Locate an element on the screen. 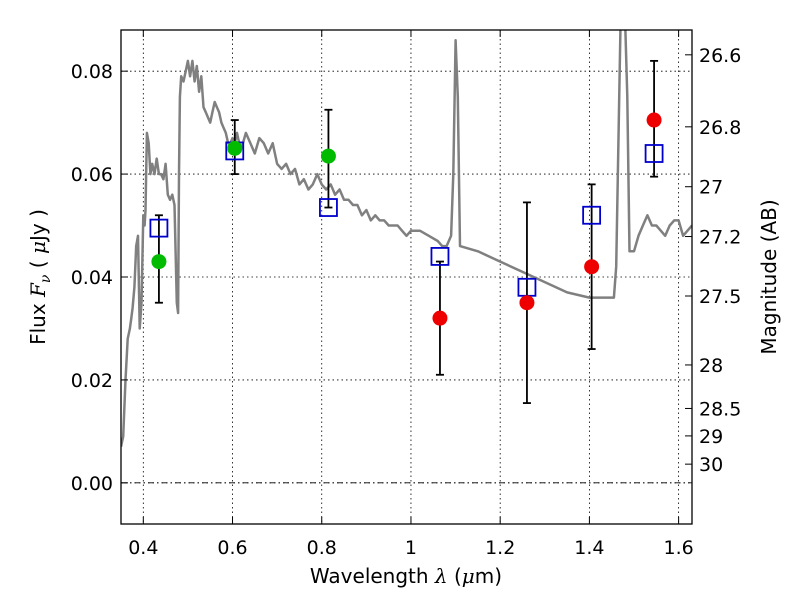 This screenshot has width=800, height=600. y-tick-label: 0.02 is located at coordinates (92, 381).